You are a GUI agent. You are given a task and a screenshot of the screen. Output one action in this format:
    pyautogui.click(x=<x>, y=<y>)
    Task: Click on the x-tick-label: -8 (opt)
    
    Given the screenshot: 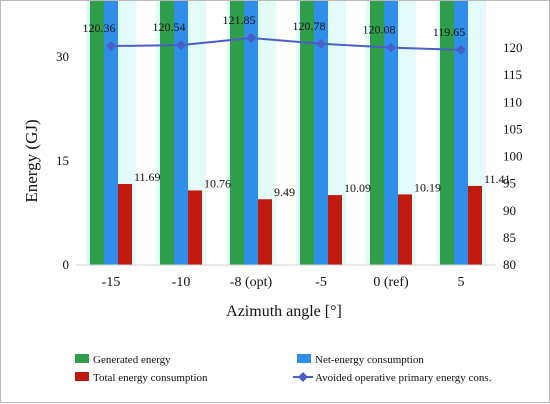 What is the action you would take?
    pyautogui.click(x=251, y=282)
    